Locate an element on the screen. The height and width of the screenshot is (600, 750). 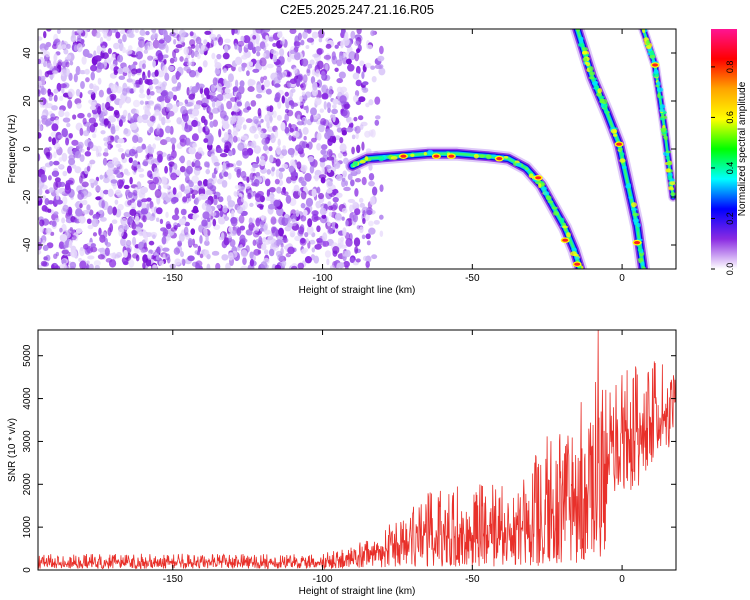
snr-x-axis-label: Height of straight line (km) is located at coordinates (357, 591).